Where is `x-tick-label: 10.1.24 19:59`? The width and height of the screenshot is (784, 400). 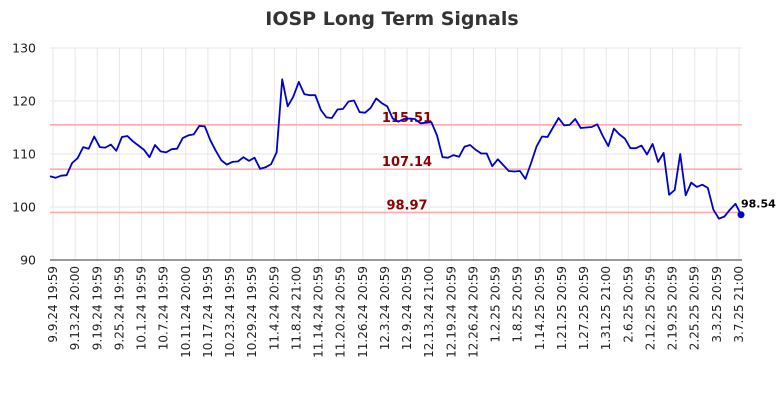 x-tick-label: 10.1.24 19:59 is located at coordinates (142, 308).